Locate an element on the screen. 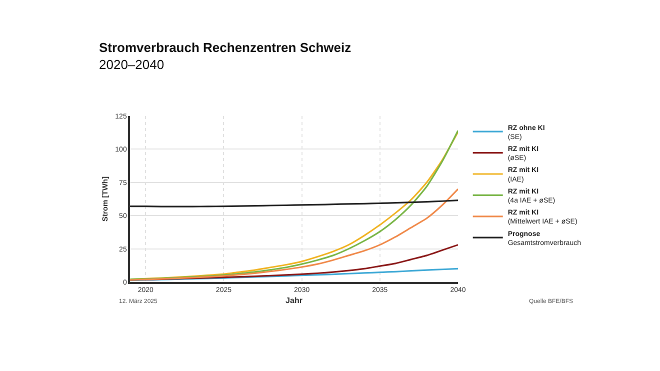 The height and width of the screenshot is (371, 660). chart-subtitle: 2020–2040 is located at coordinates (131, 64).